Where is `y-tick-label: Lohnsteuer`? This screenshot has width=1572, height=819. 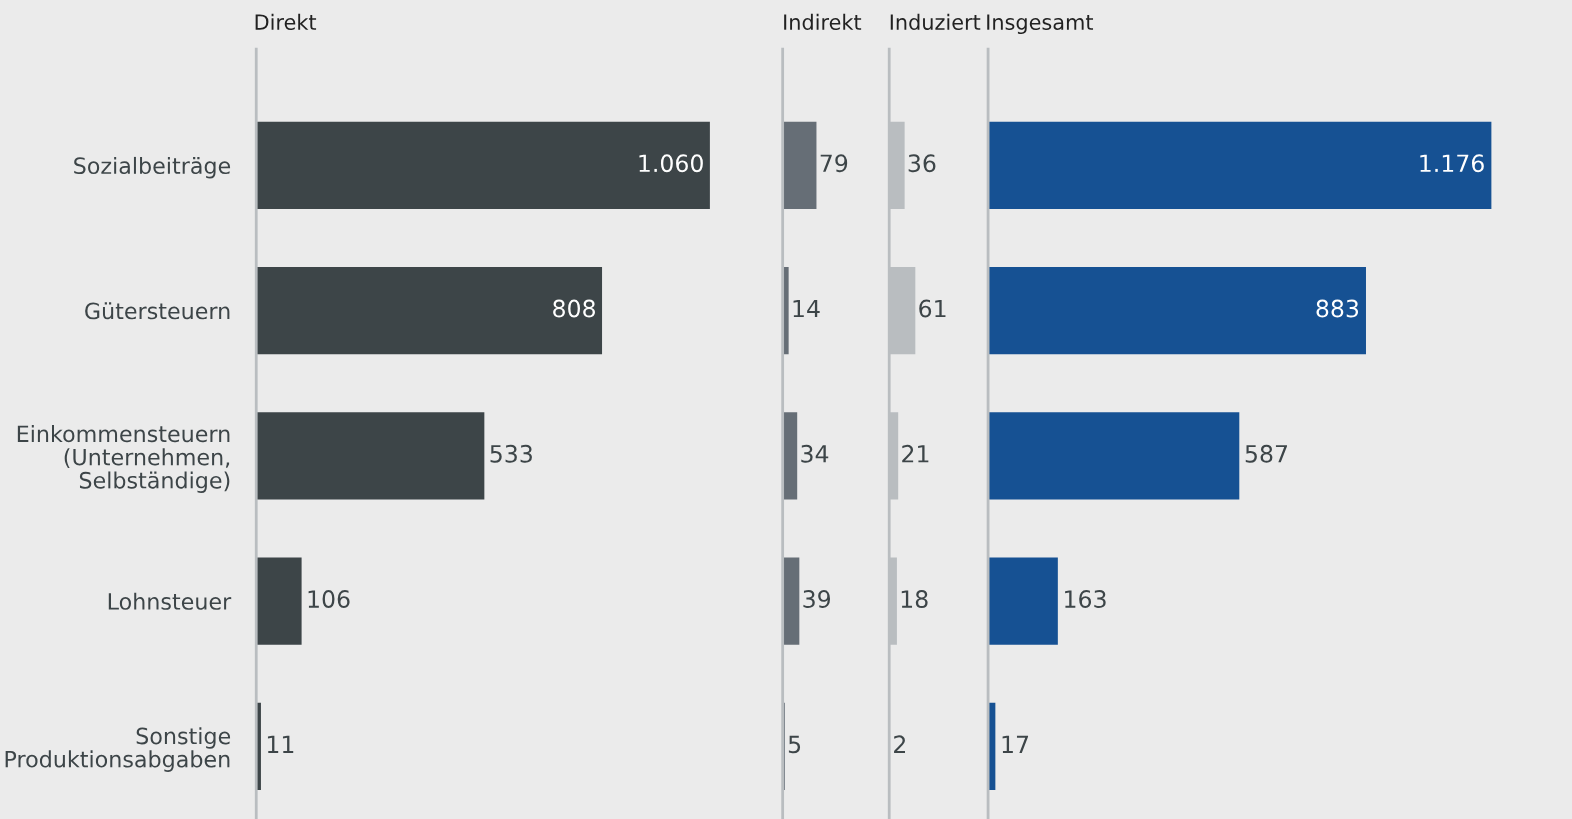
y-tick-label: Lohnsteuer is located at coordinates (170, 601).